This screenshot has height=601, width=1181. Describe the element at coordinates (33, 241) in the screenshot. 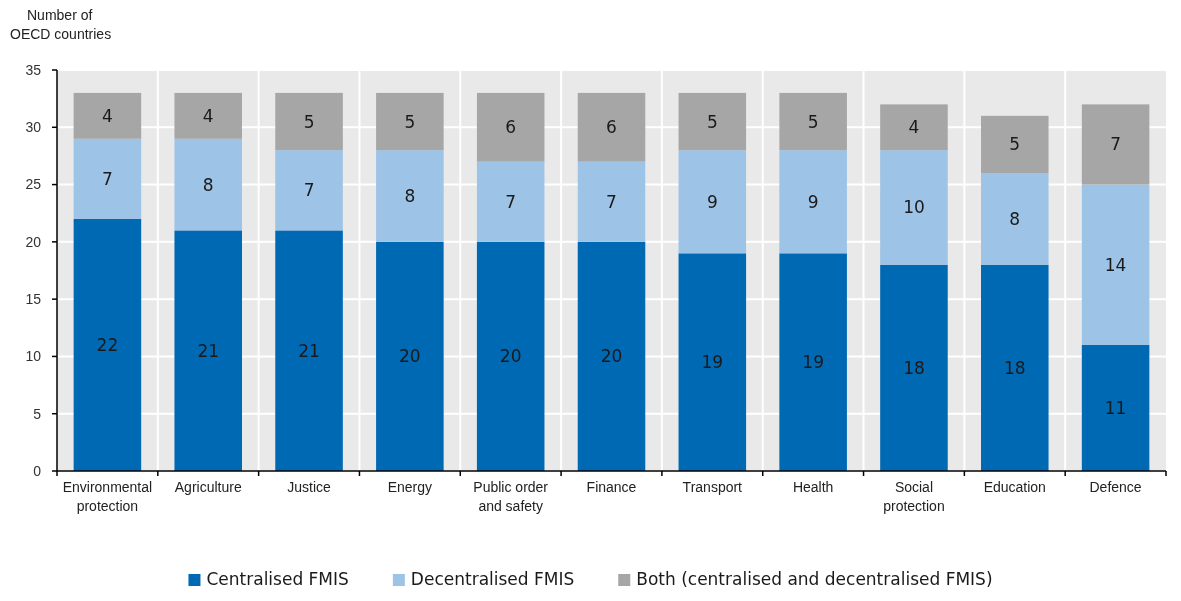

I see `y-tick-label: 20` at that location.